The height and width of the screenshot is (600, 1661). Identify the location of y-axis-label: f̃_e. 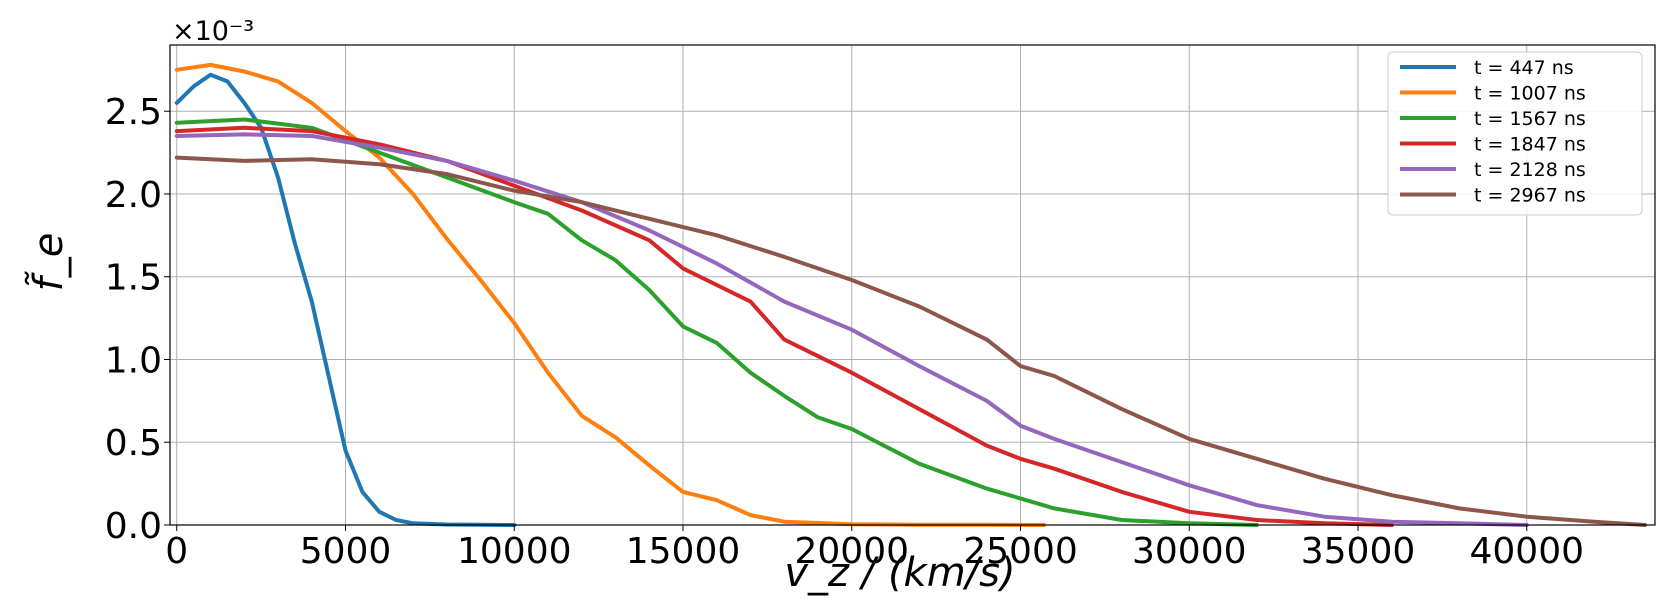
(48, 262).